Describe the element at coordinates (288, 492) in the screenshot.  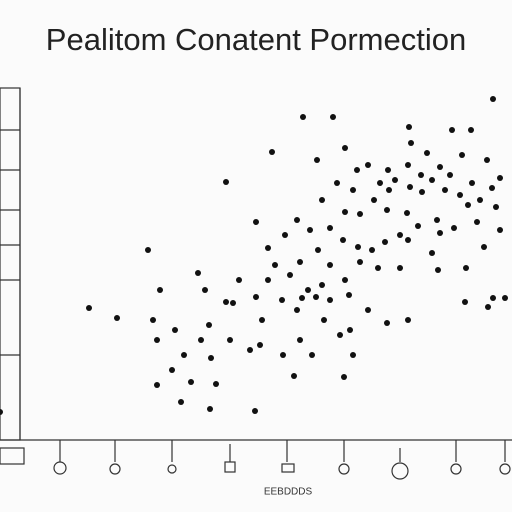
I see `x-axis-label: EEBDDDS` at that location.